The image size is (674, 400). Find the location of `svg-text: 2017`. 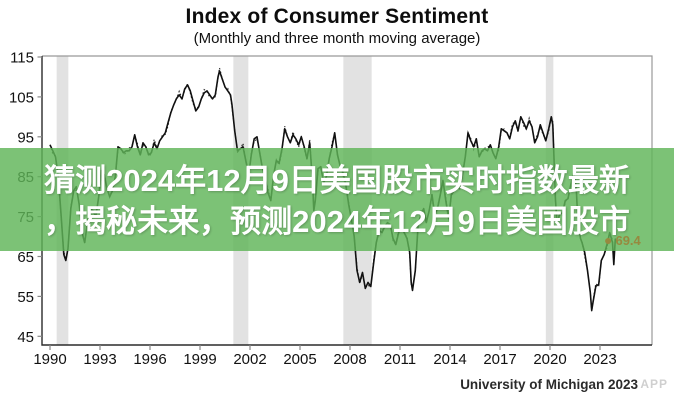

svg-text: 2017 is located at coordinates (499, 359).